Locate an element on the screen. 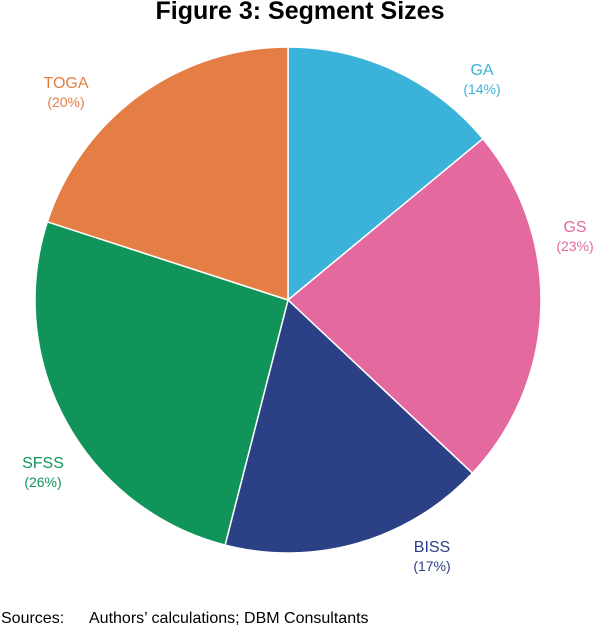 Image resolution: width=600 pixels, height=631 pixels. slice-label-toga: TOGA is located at coordinates (65, 83).